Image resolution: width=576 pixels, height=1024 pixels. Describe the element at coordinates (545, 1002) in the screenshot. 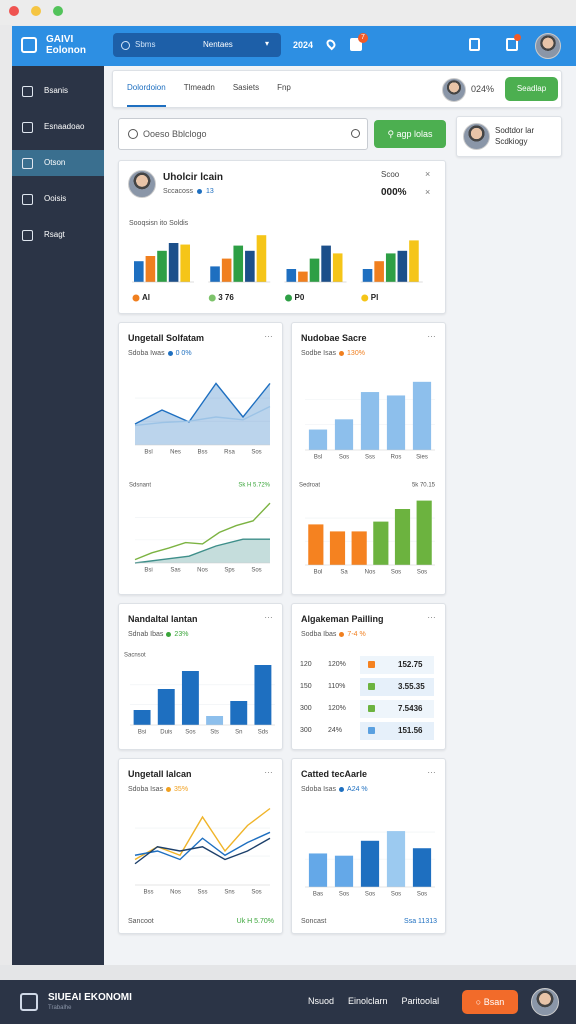

I see `footer-avatar` at that location.